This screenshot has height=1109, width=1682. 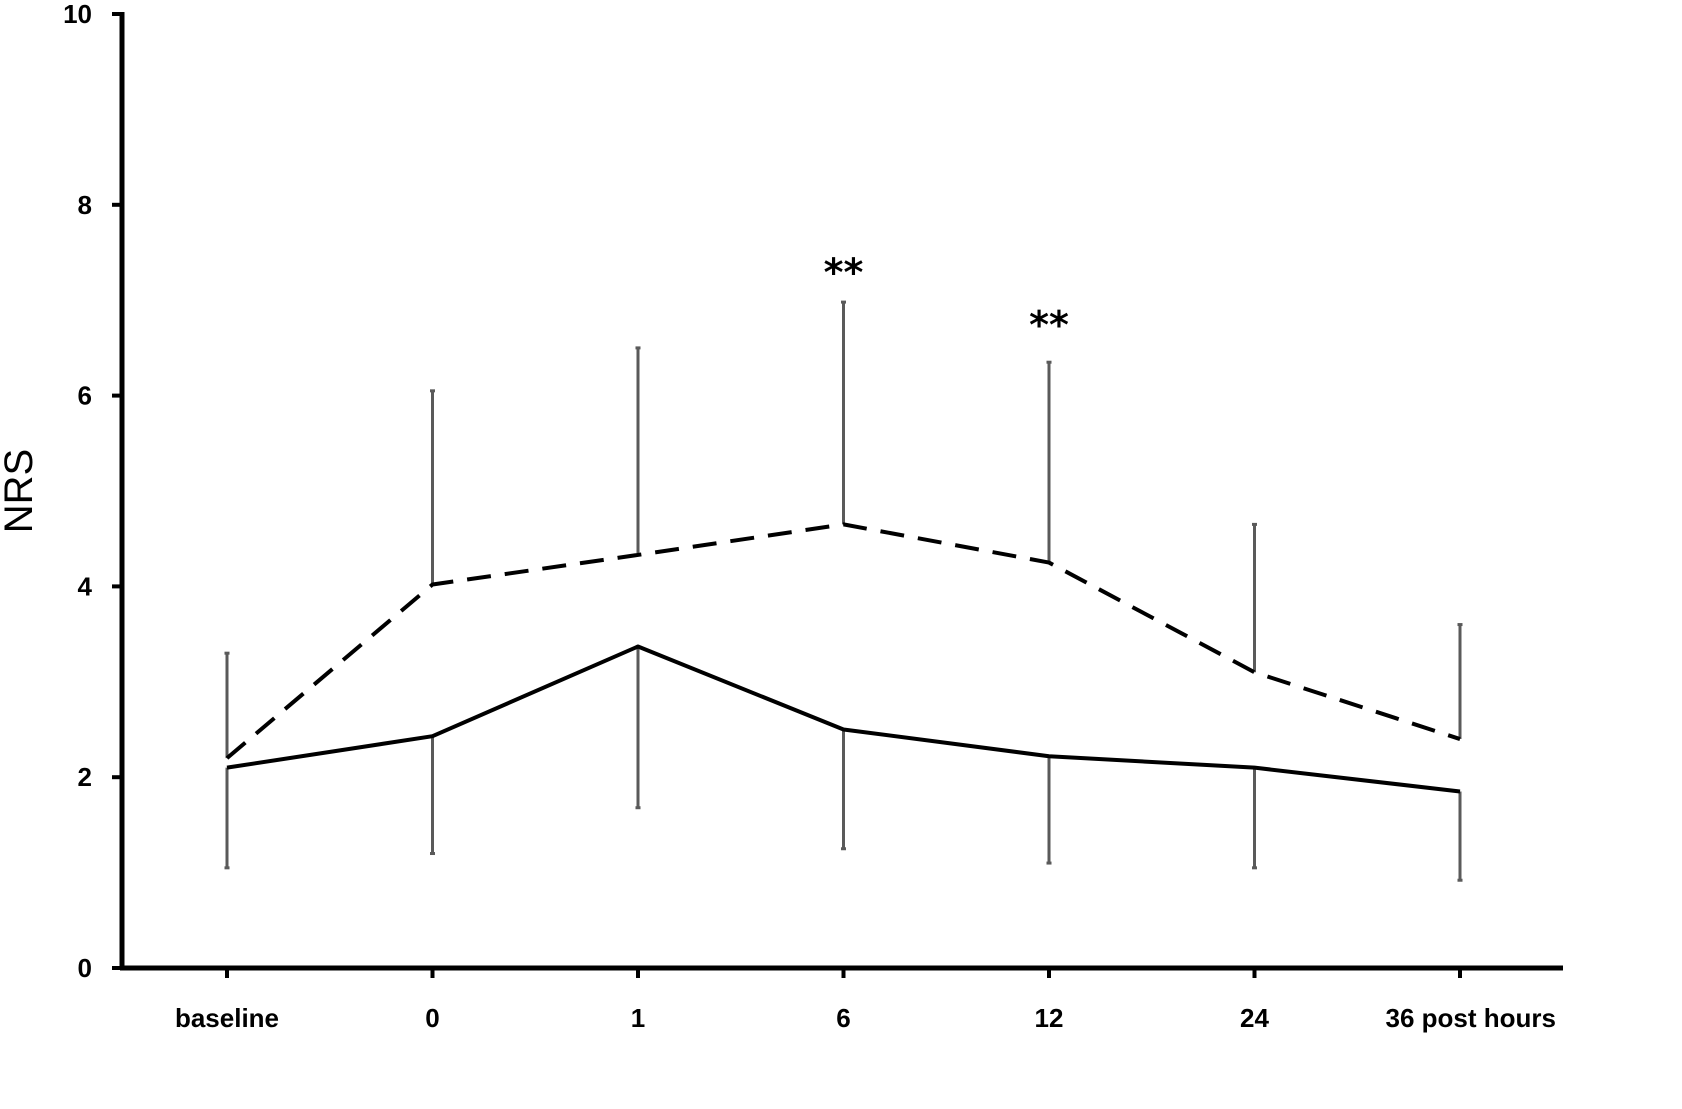 I want to click on x-tick-label: 36 post hours, so click(x=1471, y=1018).